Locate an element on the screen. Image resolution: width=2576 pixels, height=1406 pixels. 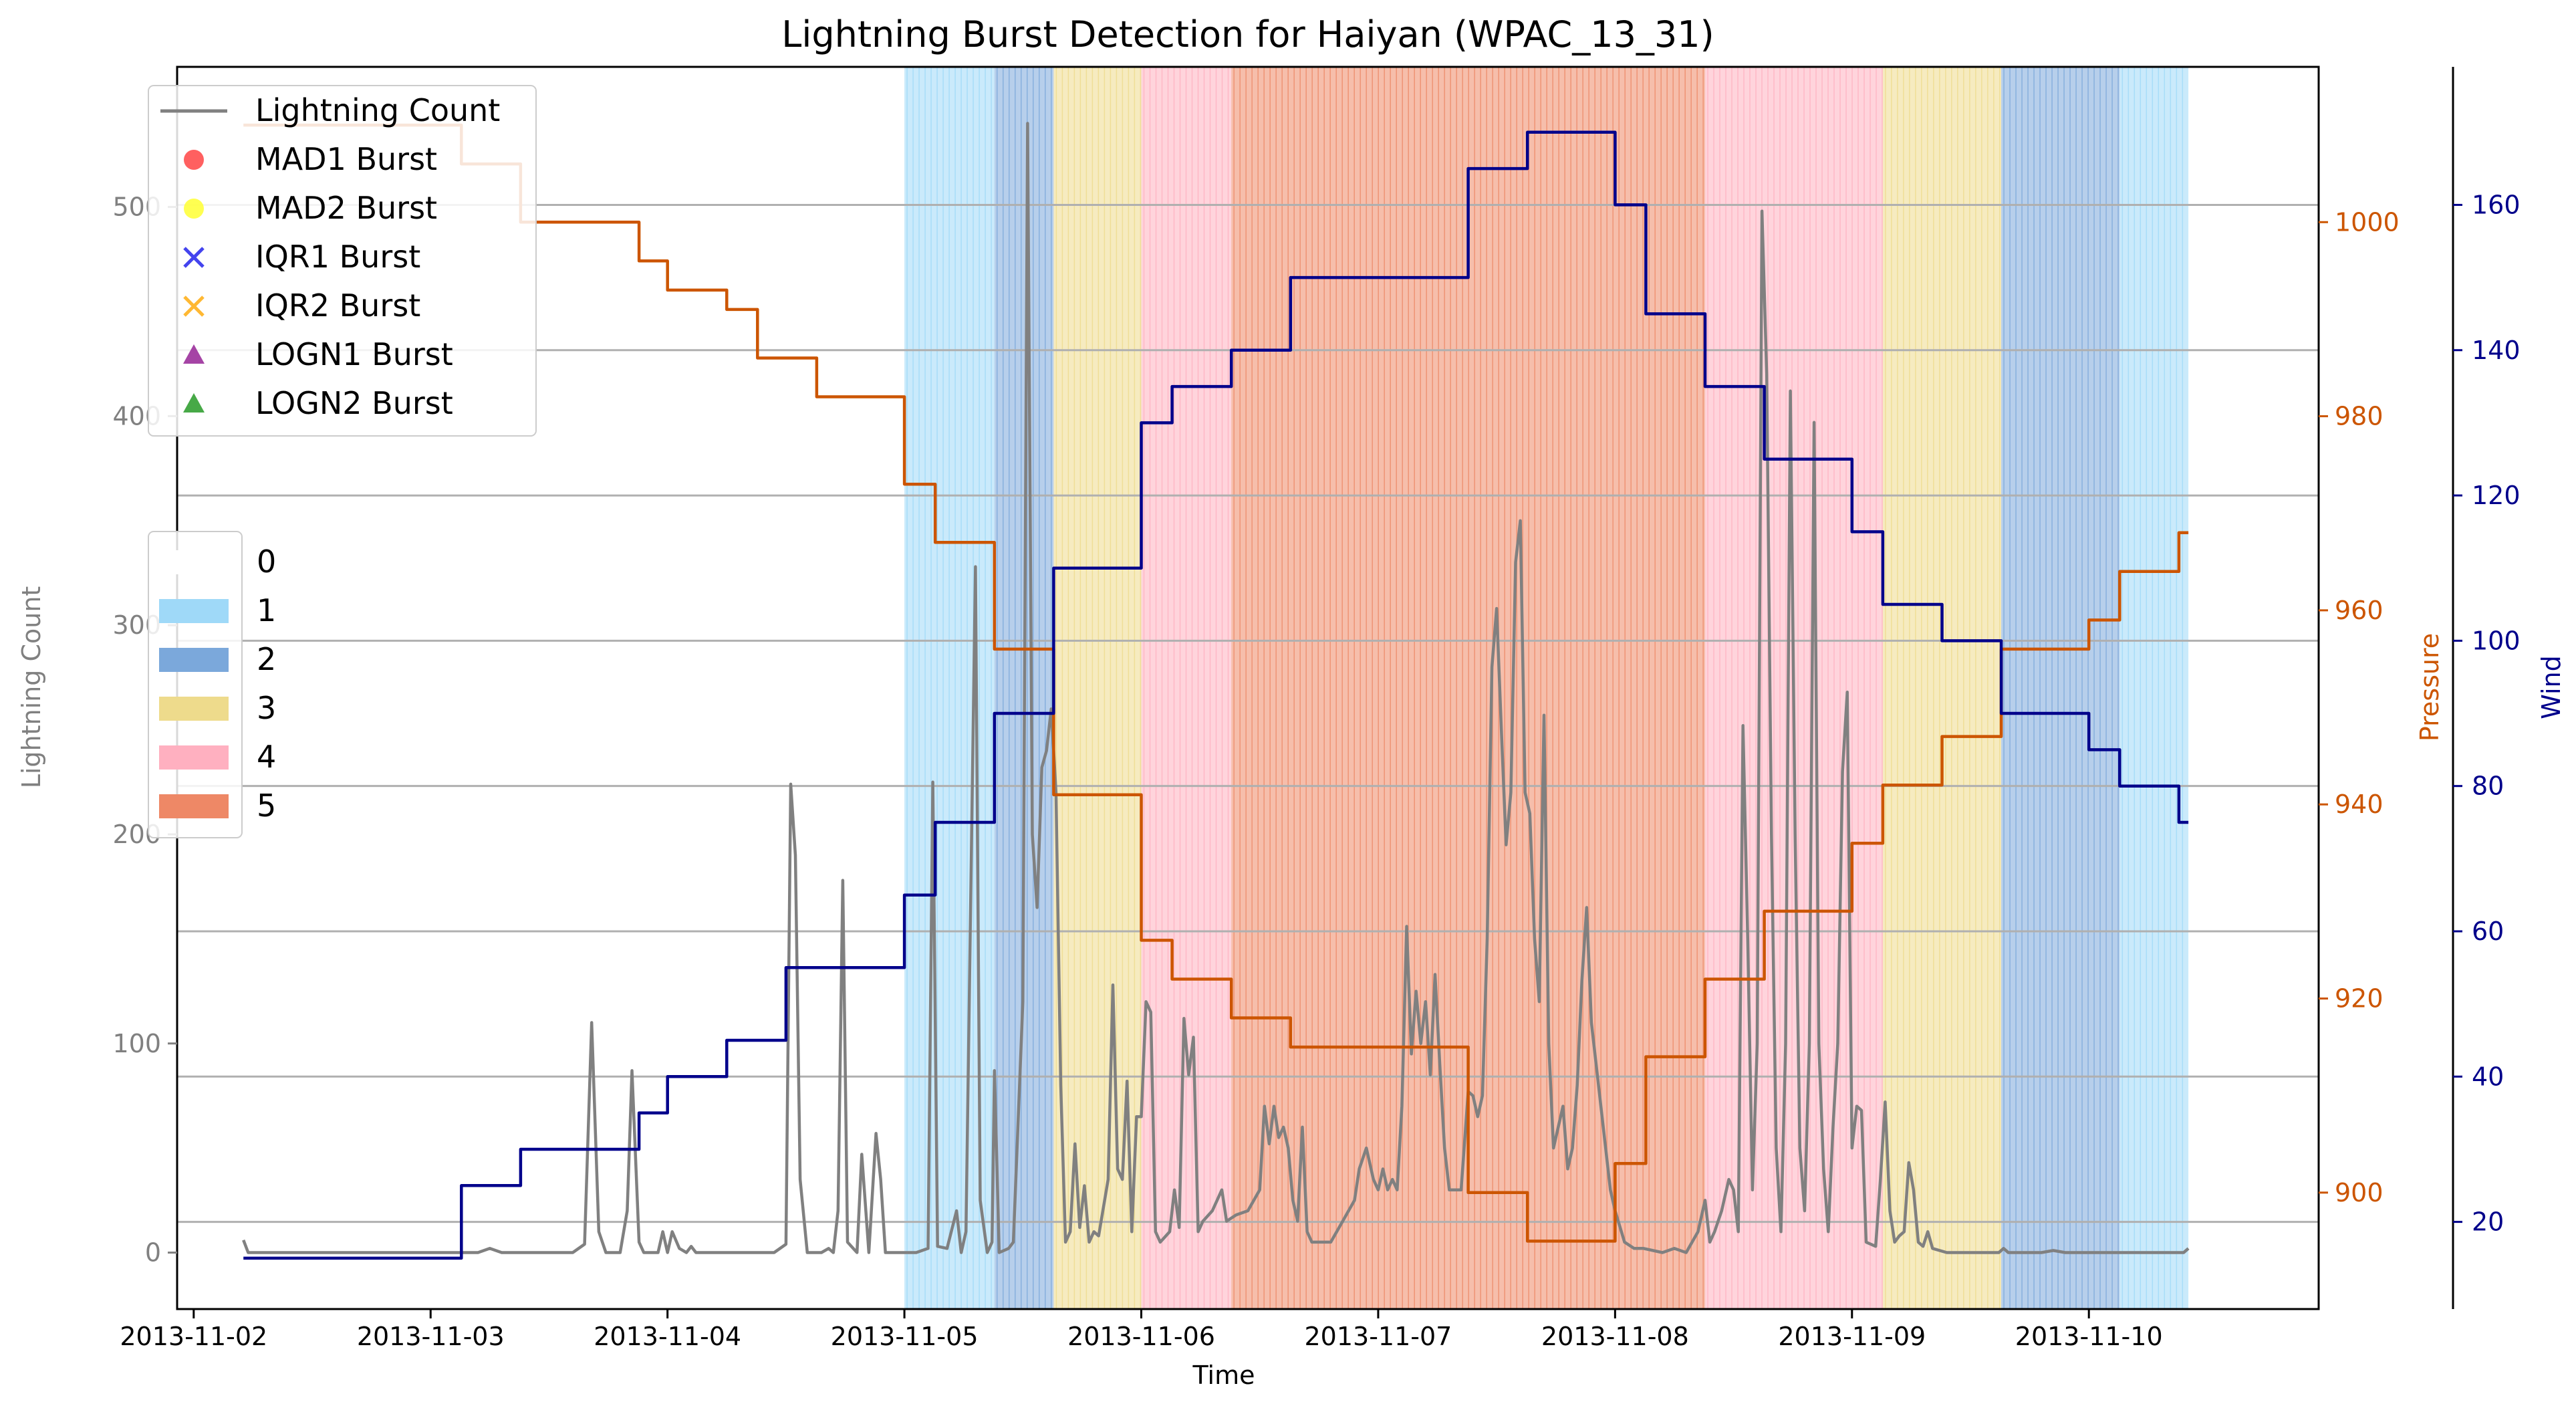
category-legend: 0 1 2 3 4 5 is located at coordinates (212, 684).